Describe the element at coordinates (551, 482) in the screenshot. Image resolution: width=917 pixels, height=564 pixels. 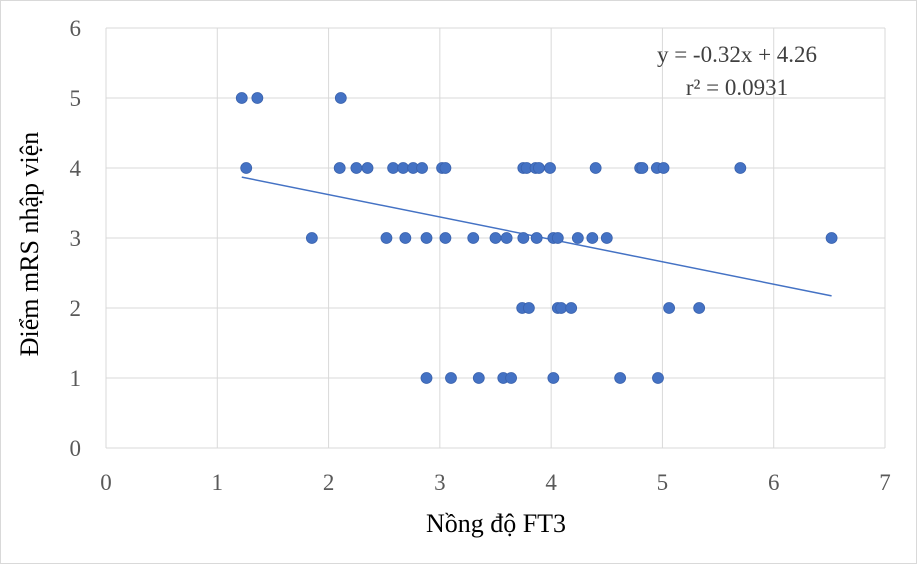
I see `x-tick-label: 4` at that location.